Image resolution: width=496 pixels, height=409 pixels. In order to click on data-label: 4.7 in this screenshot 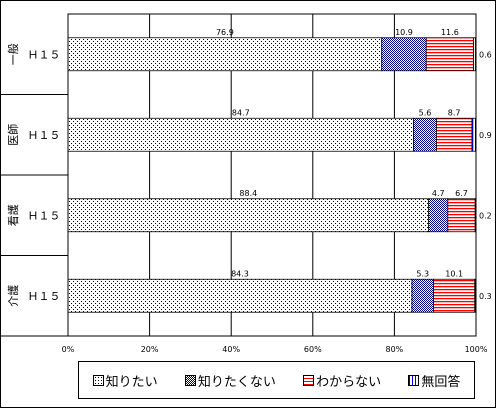, I will do `click(438, 193)`.